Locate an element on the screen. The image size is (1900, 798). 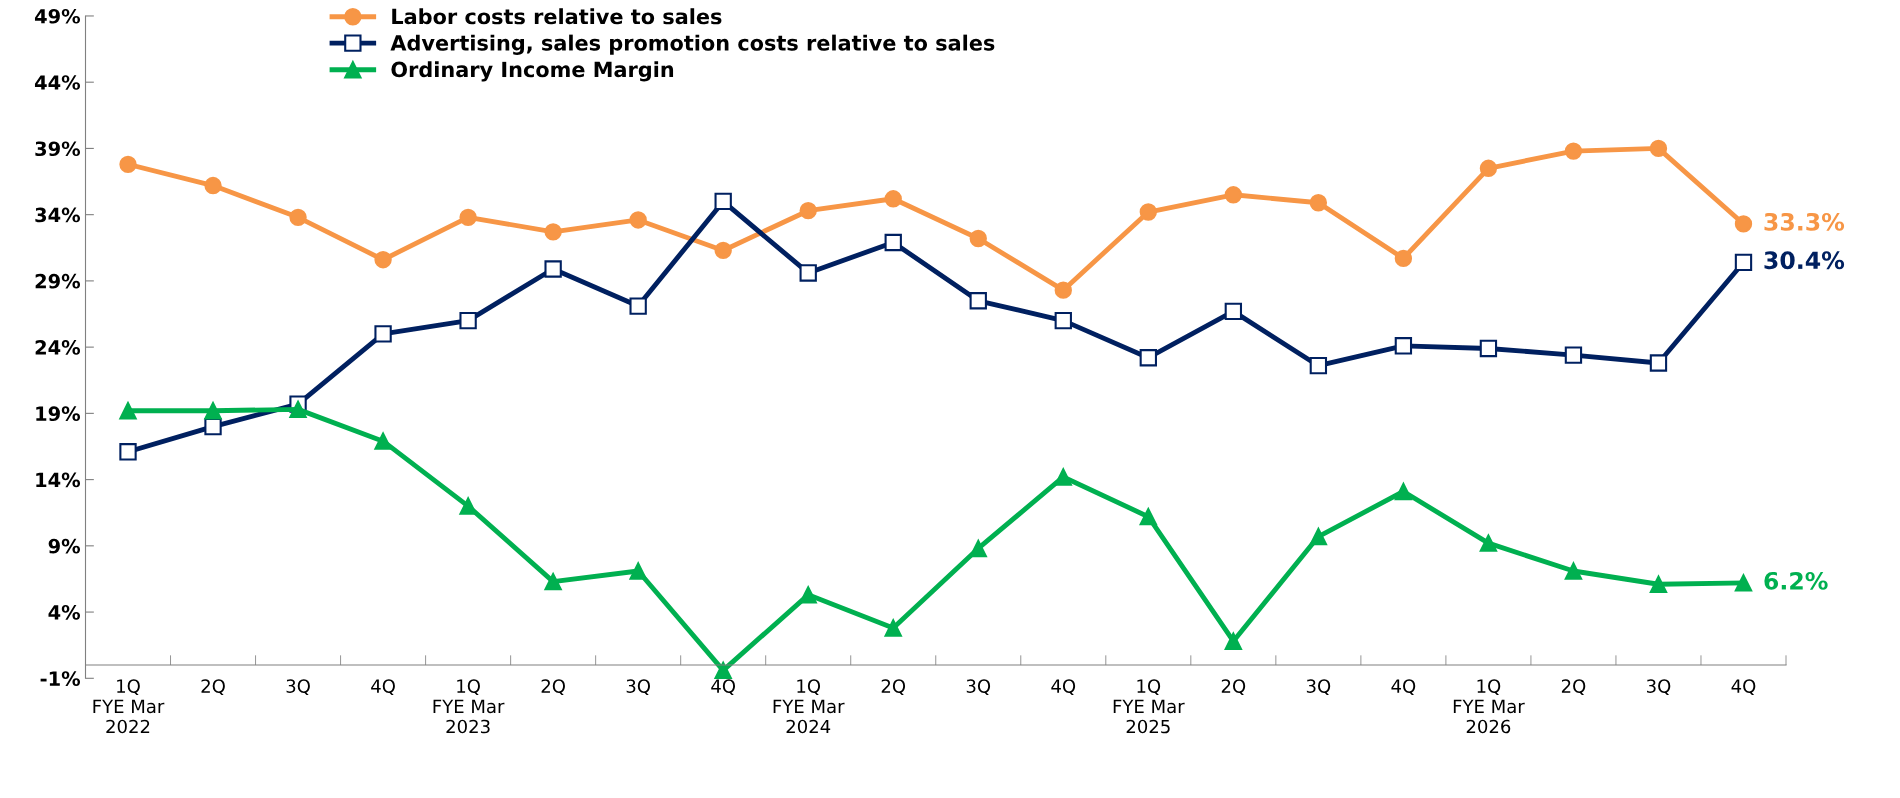
data-label: 30.4% is located at coordinates (1804, 260).